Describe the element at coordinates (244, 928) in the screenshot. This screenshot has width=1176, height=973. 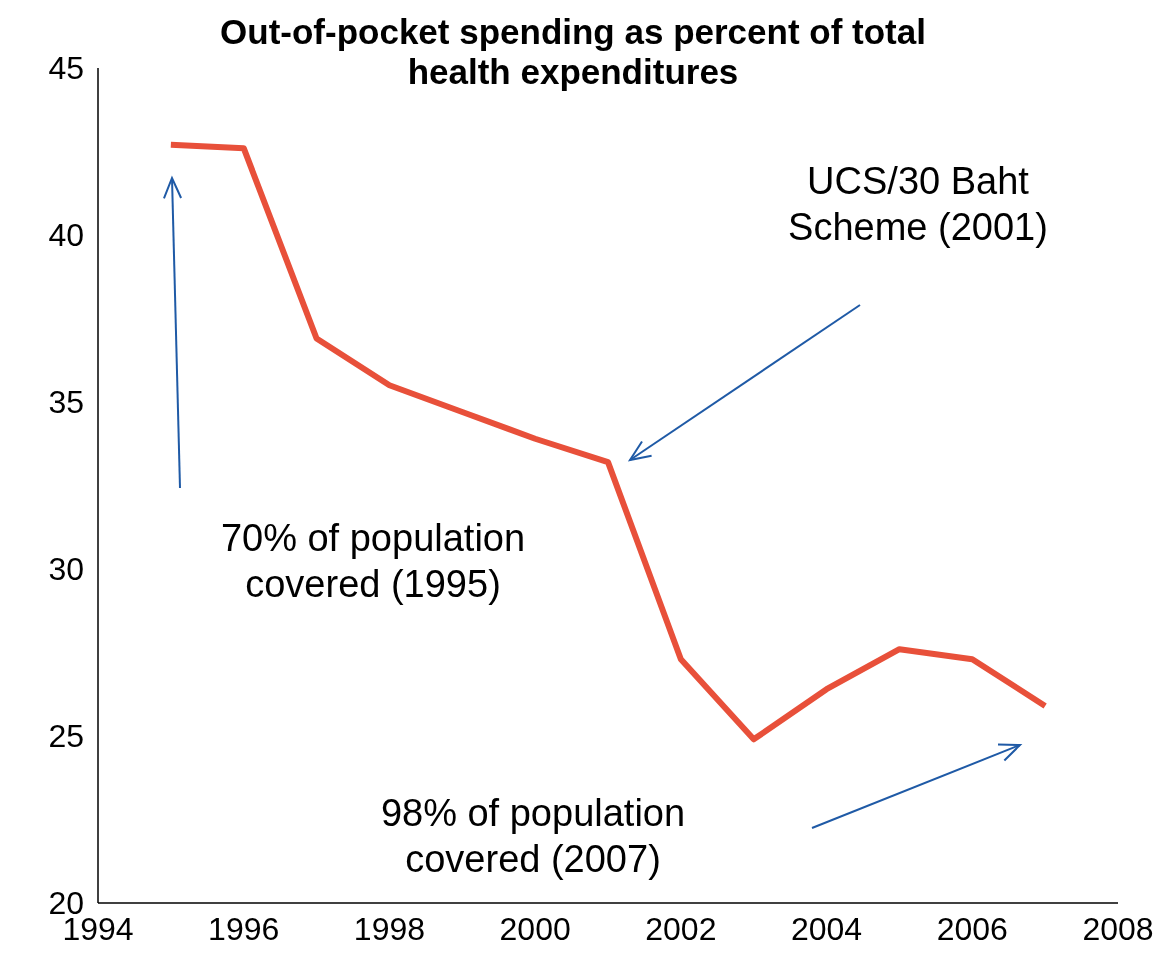
I see `x-tick-label: 1996` at that location.